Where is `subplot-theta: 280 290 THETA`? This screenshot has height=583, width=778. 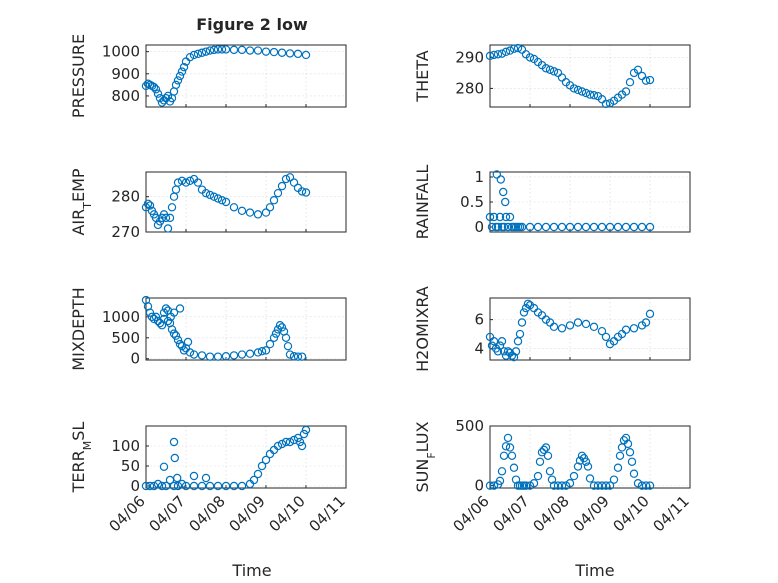
subplot-theta: 280 290 THETA is located at coordinates (552, 76).